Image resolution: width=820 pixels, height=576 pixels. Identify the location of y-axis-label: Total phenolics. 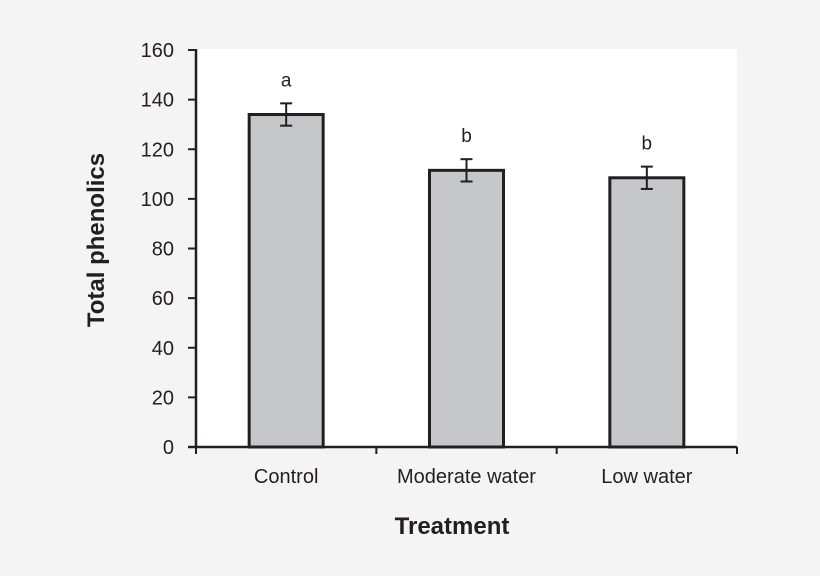
(96, 240).